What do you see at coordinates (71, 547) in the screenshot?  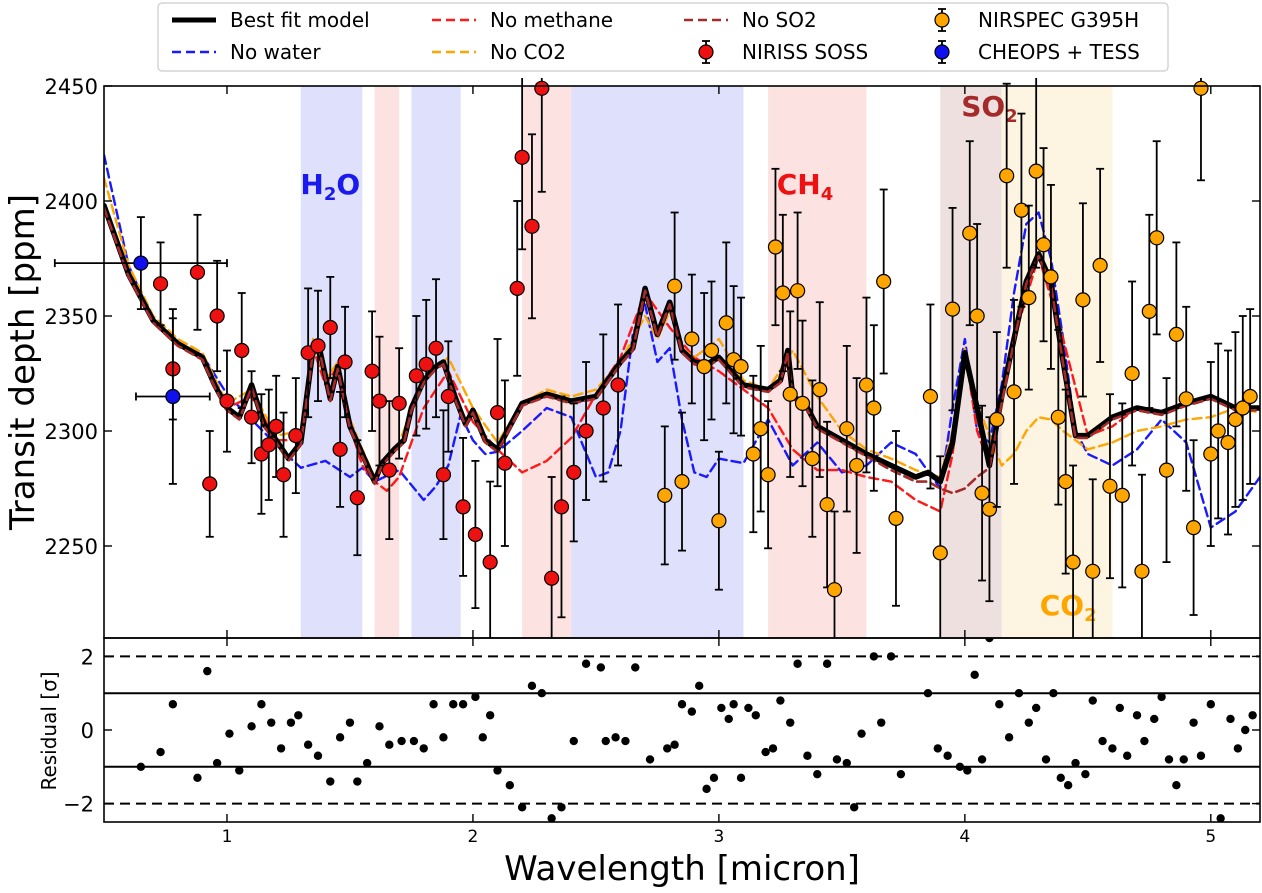 I see `y-tick-label: 2250` at bounding box center [71, 547].